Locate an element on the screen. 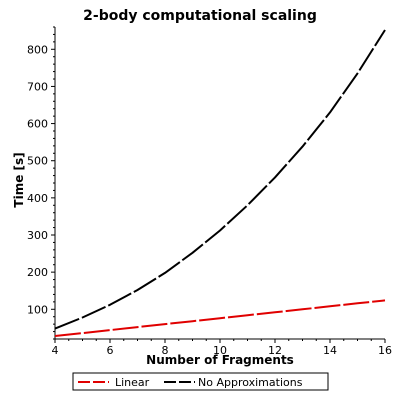 The image size is (400, 404). y-tick-label: 300 is located at coordinates (37, 235).